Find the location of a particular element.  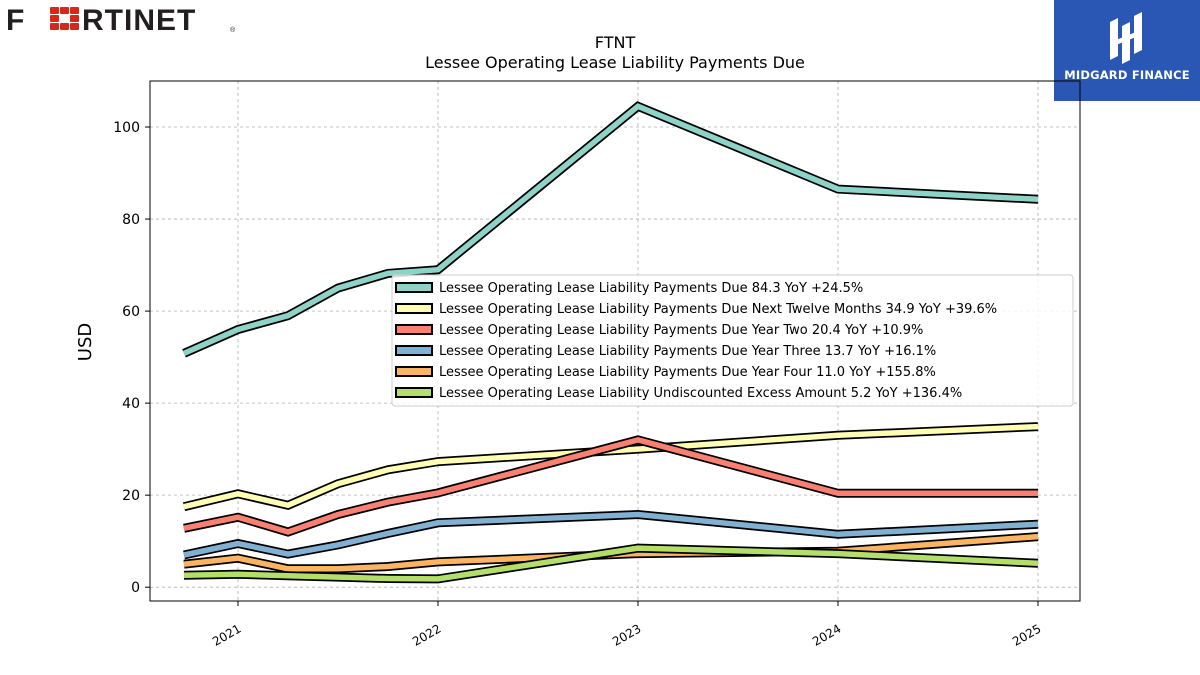

x-tick-label: 2024 is located at coordinates (826, 634).